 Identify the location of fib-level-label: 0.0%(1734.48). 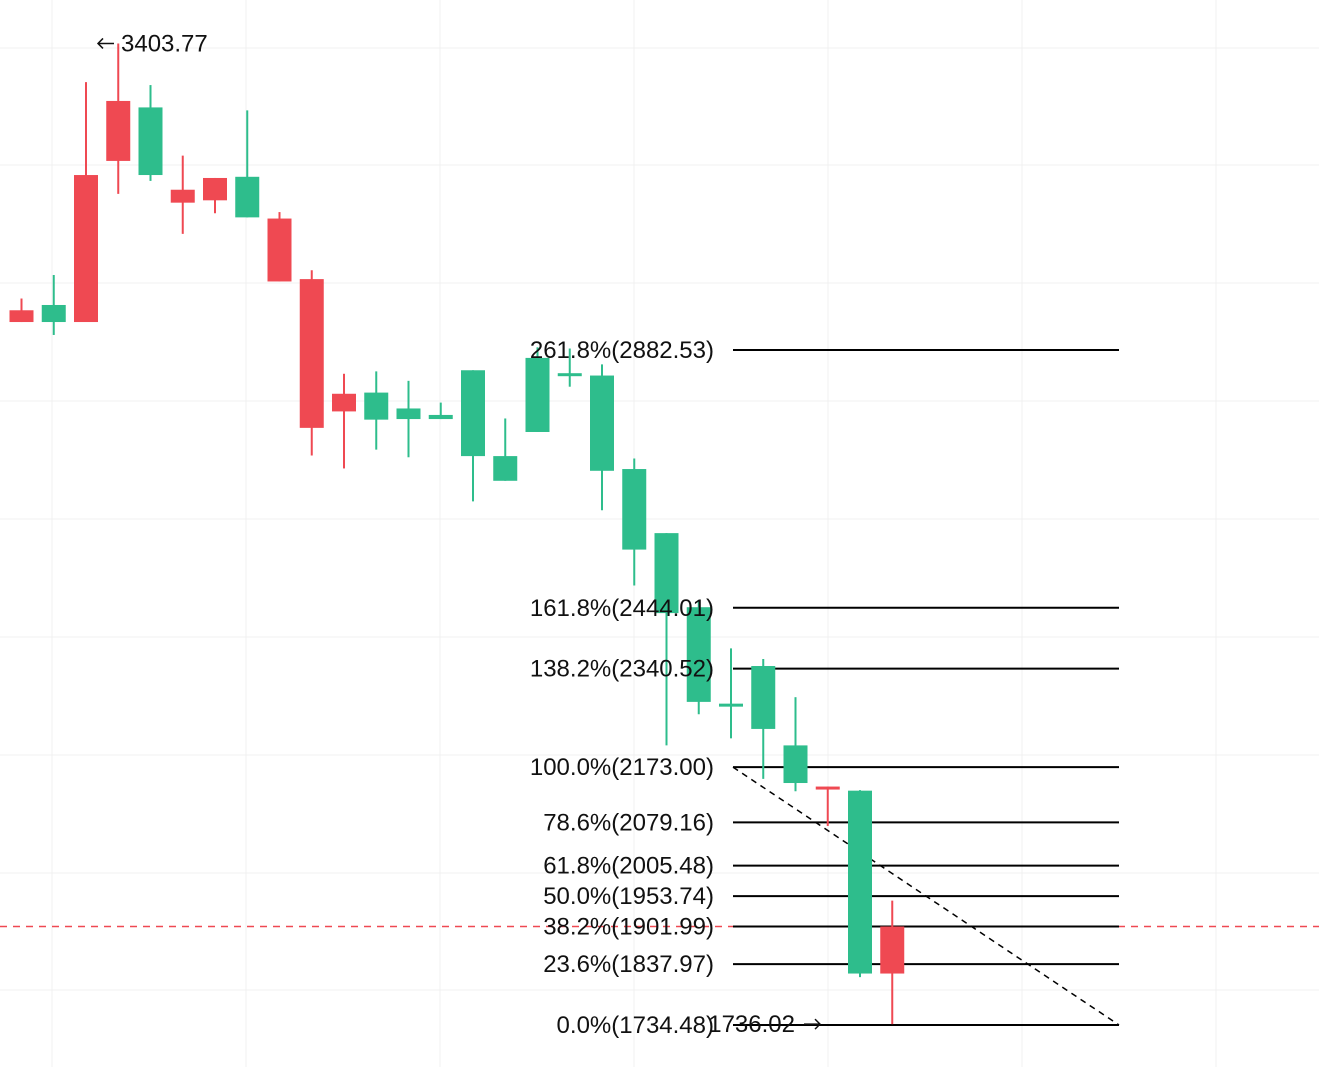
(635, 1025).